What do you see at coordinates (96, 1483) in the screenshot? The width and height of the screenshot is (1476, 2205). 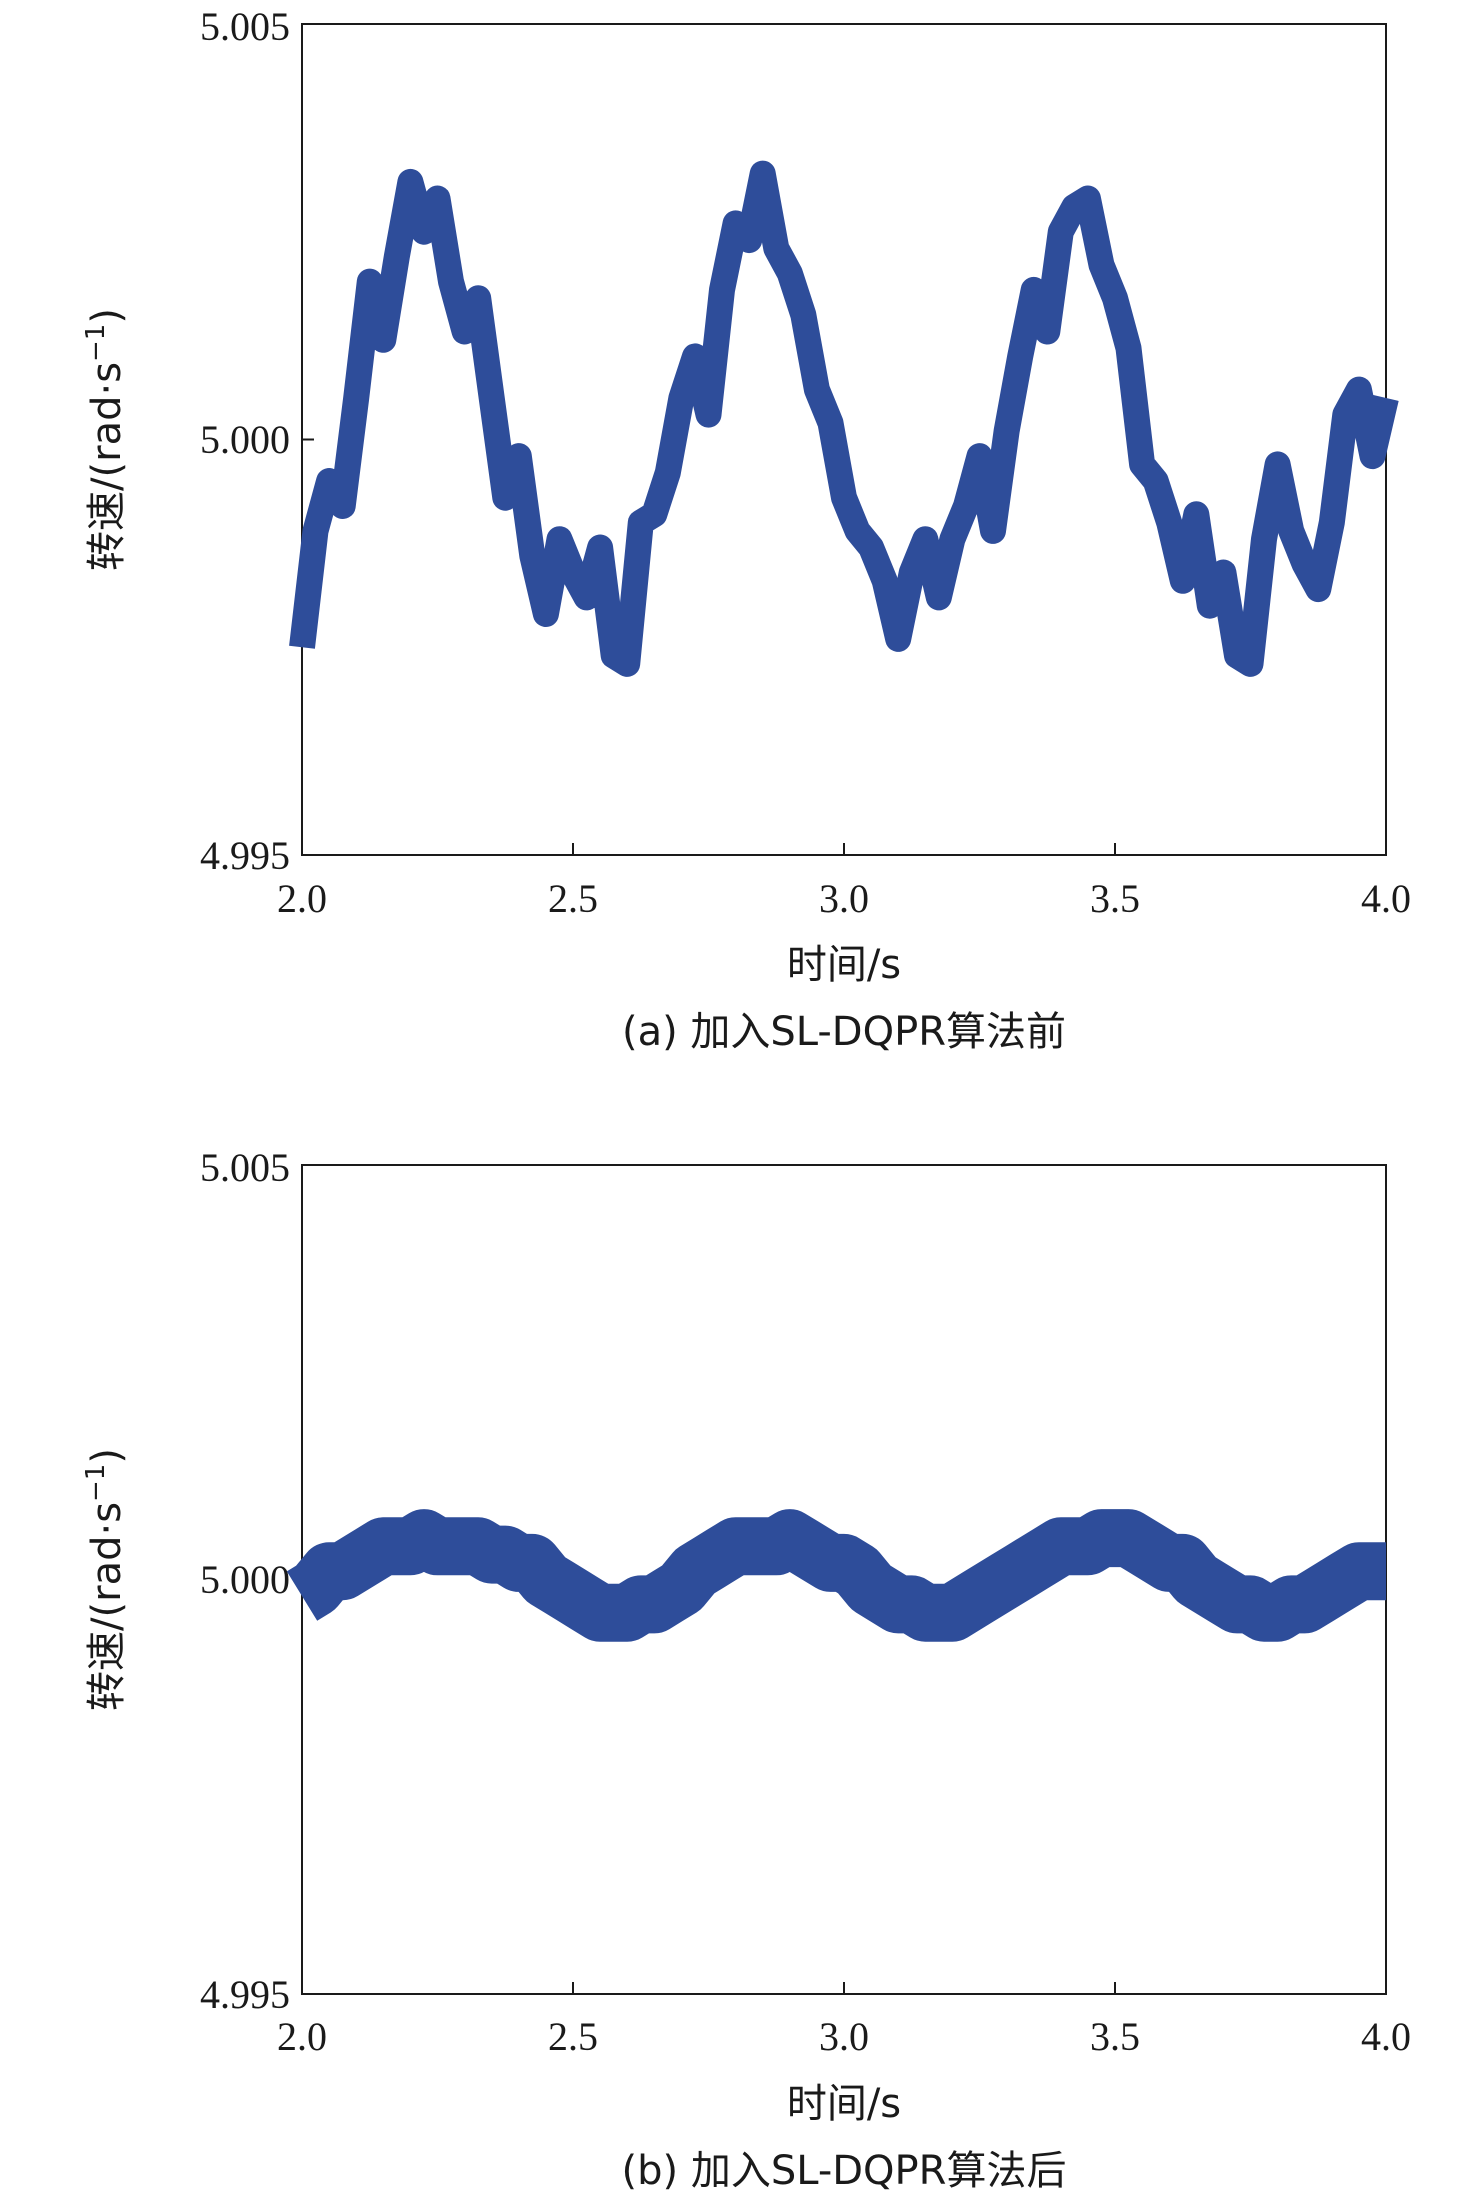 I see `y-axis-label-b-sup: −1` at bounding box center [96, 1483].